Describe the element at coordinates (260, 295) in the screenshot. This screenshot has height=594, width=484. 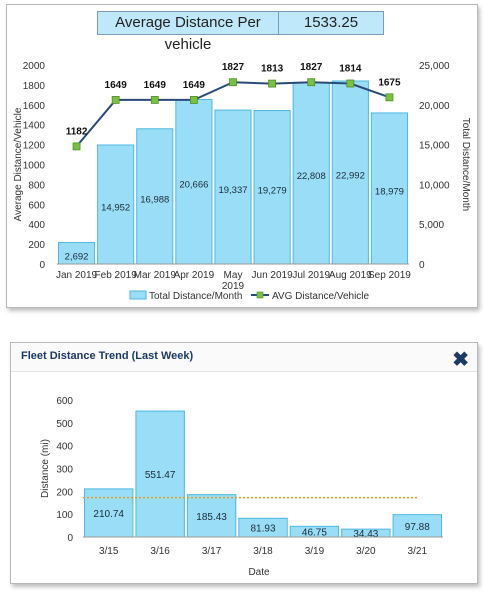
I see `legend-line-marker` at that location.